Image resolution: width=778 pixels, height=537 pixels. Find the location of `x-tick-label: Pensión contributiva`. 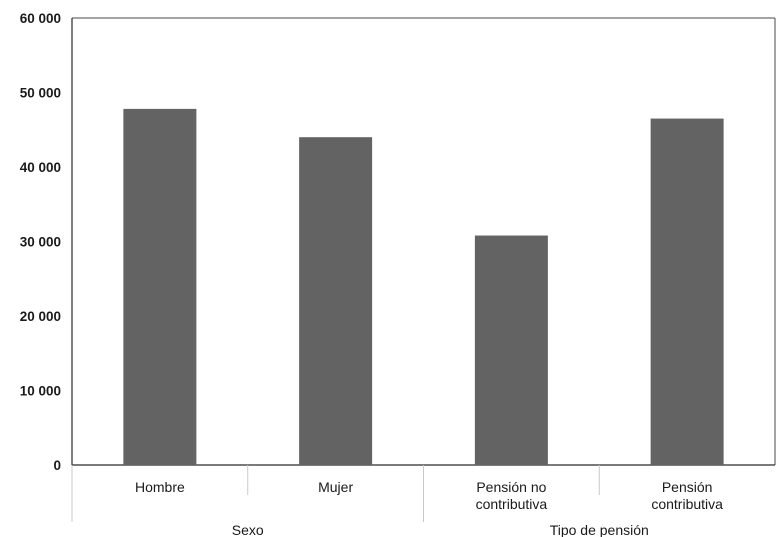

x-tick-label: Pensión contributiva is located at coordinates (687, 495).